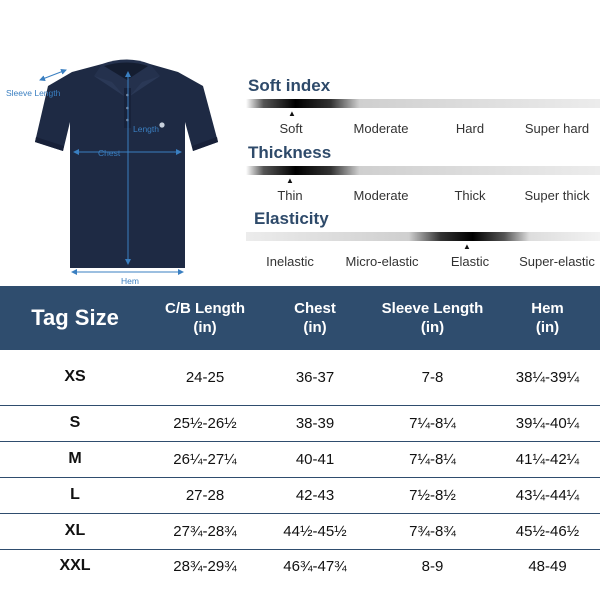 The height and width of the screenshot is (600, 600). Describe the element at coordinates (315, 531) in the screenshot. I see `chest-cell: 44½-45½` at that location.